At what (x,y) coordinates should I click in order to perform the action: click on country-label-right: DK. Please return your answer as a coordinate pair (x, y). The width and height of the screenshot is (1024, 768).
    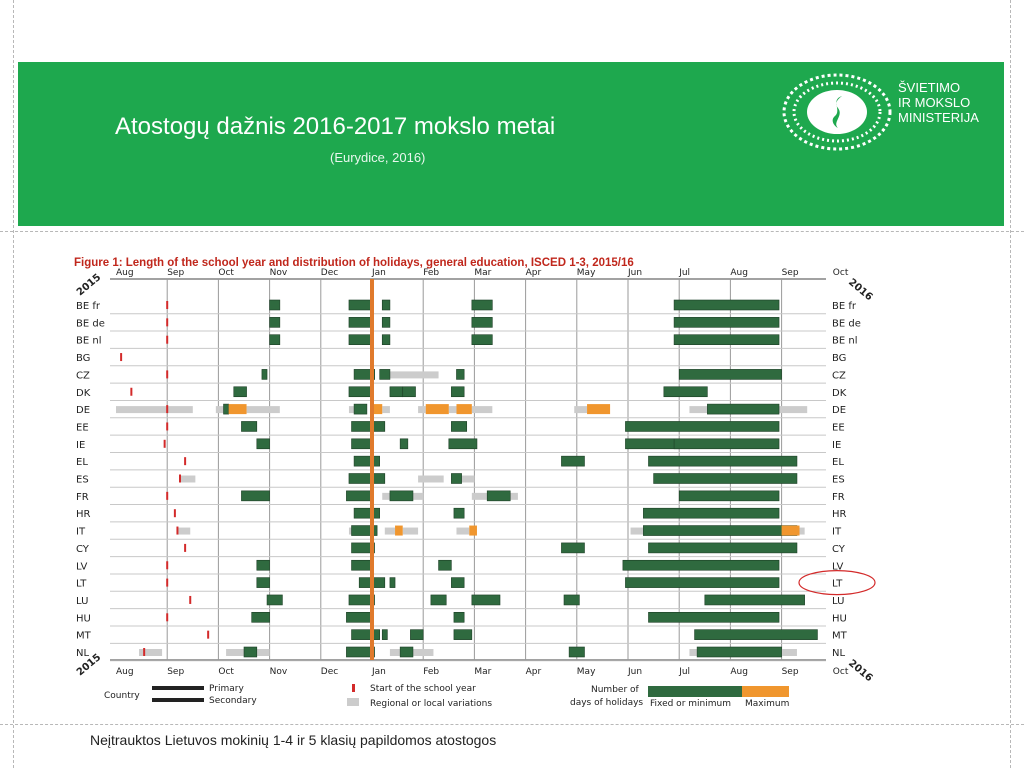
    Looking at the image, I should click on (839, 393).